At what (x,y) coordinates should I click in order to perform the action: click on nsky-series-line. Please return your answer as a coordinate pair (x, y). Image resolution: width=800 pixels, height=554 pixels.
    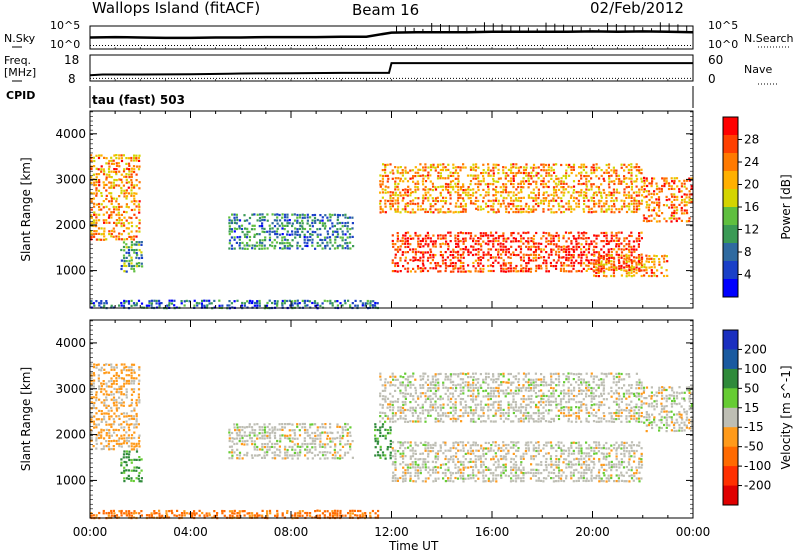
    Looking at the image, I should click on (391, 35).